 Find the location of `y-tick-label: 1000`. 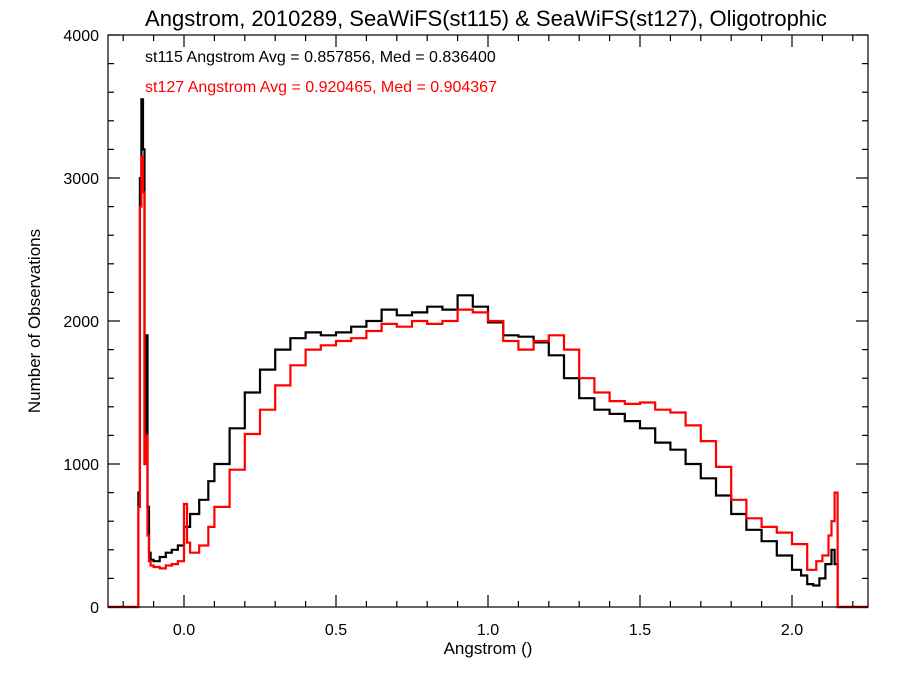

y-tick-label: 1000 is located at coordinates (81, 465).